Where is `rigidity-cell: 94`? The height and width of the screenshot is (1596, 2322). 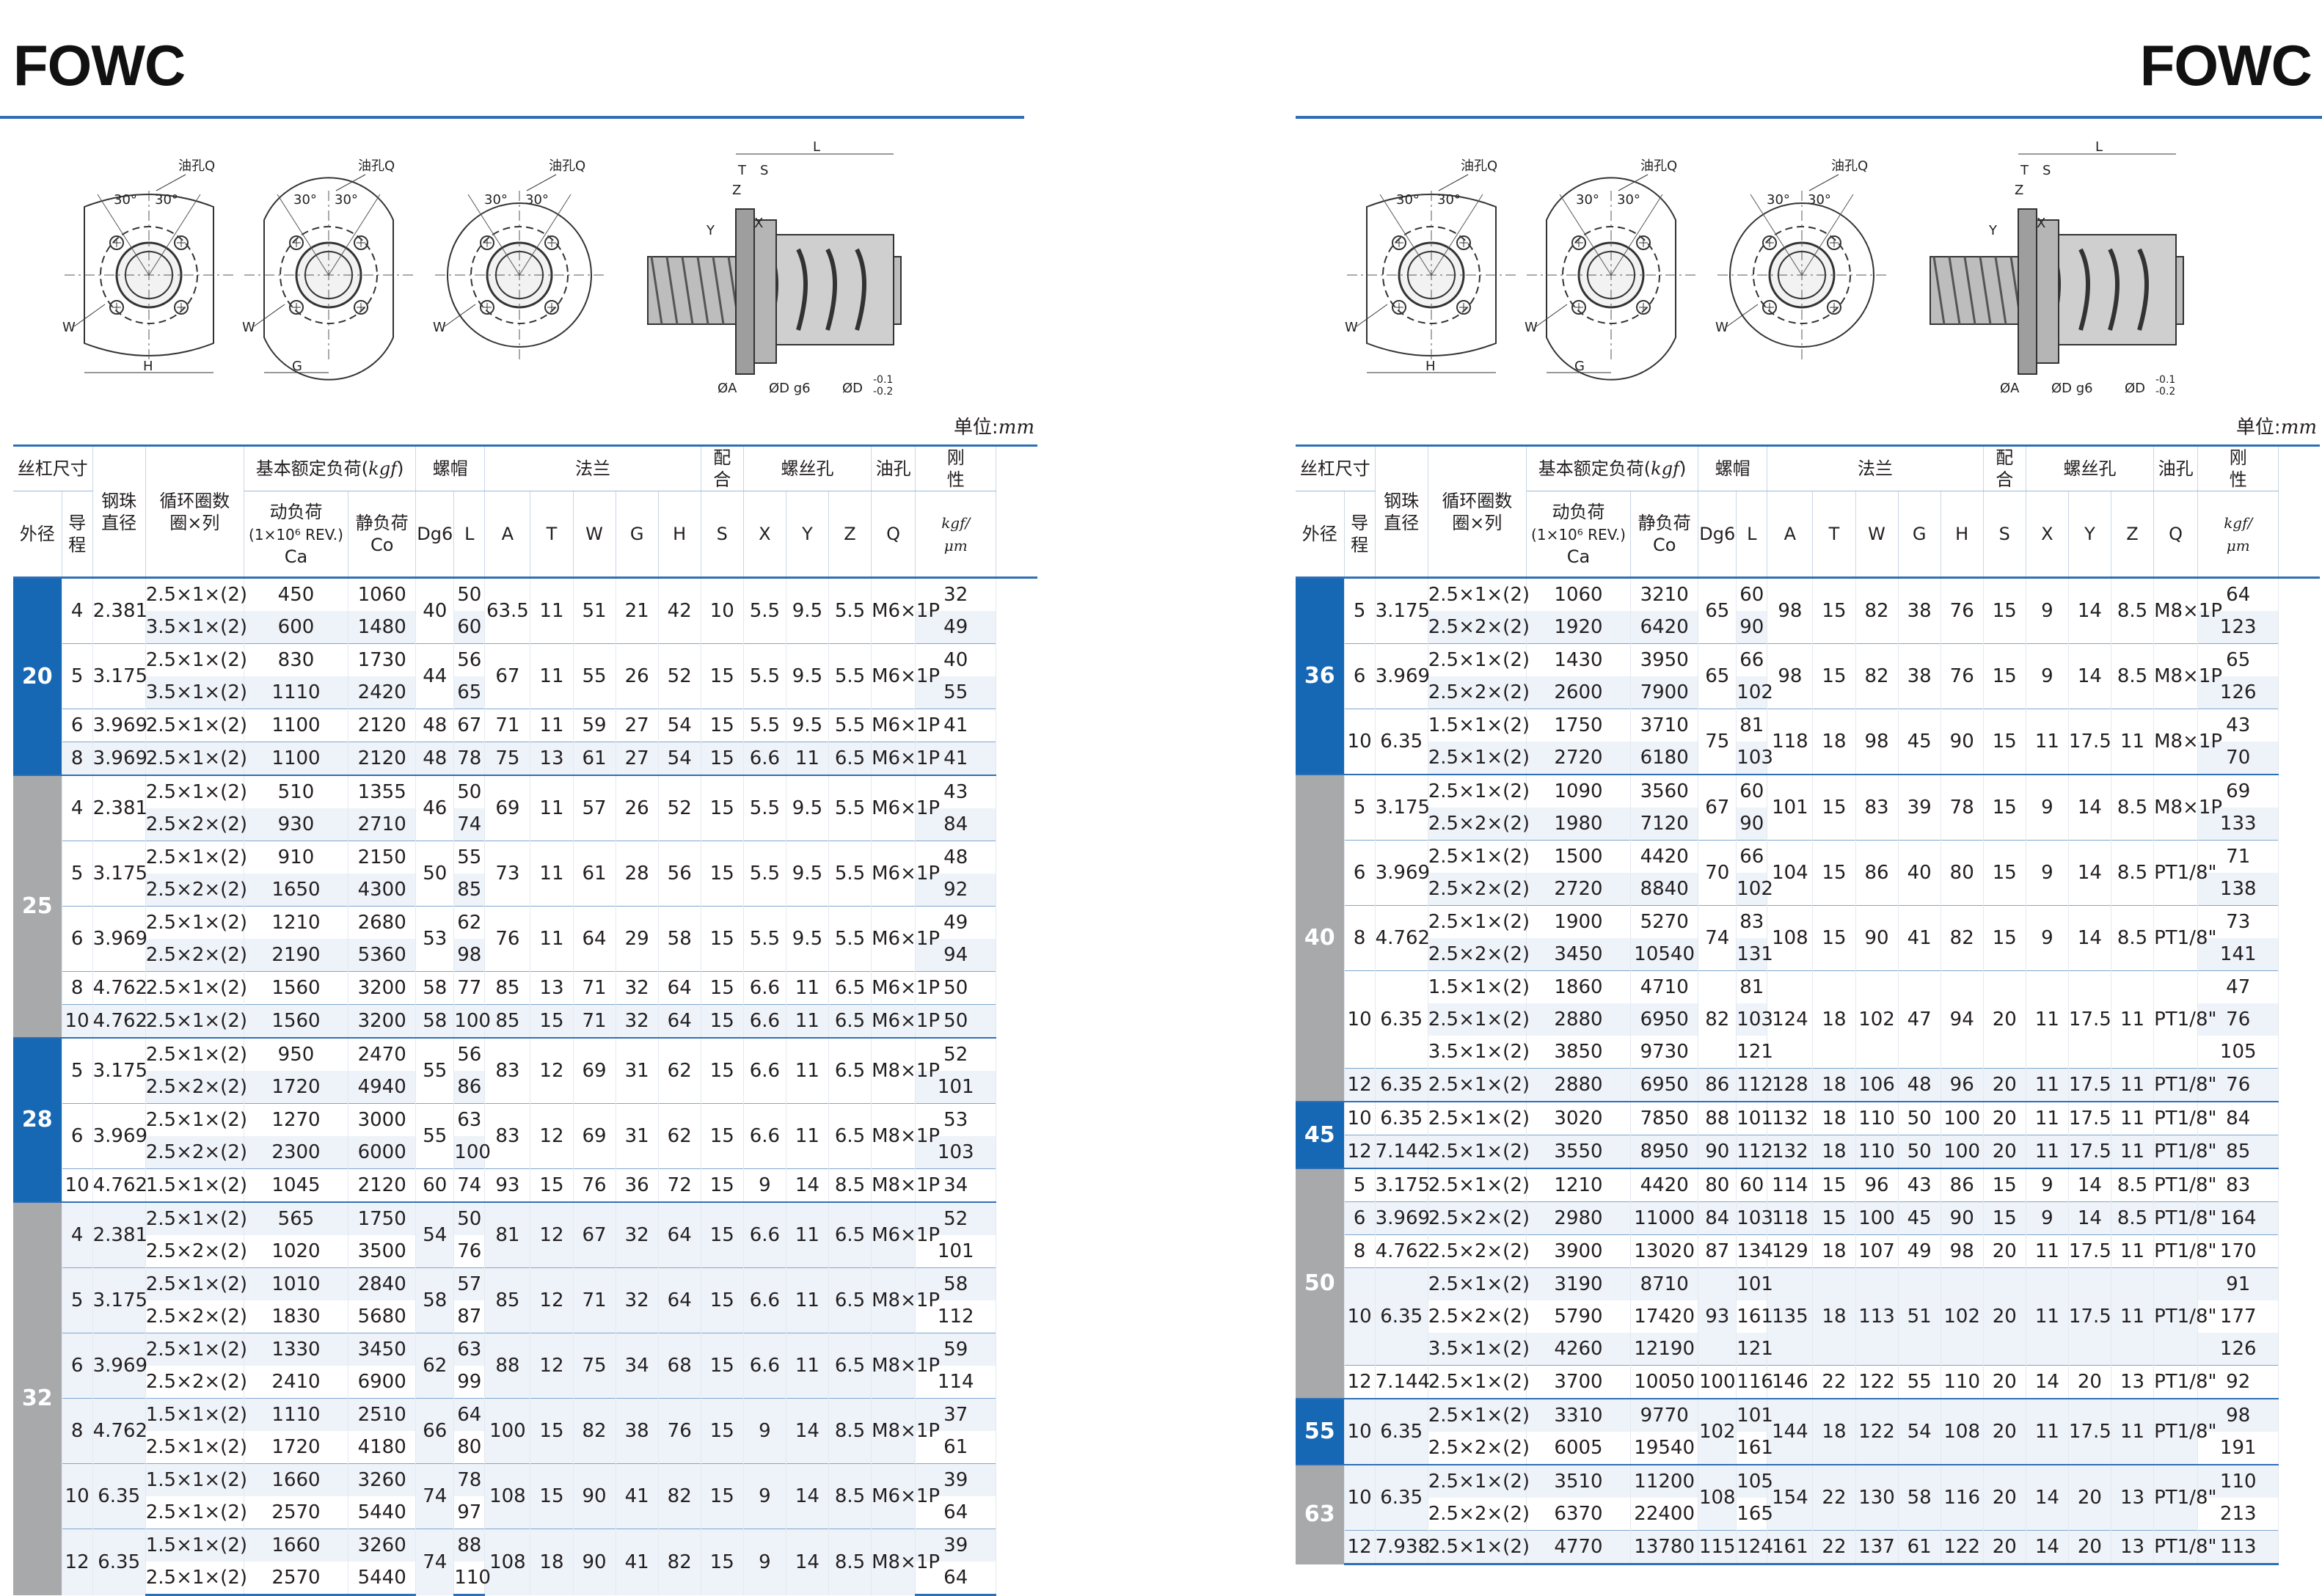 rigidity-cell: 94 is located at coordinates (956, 955).